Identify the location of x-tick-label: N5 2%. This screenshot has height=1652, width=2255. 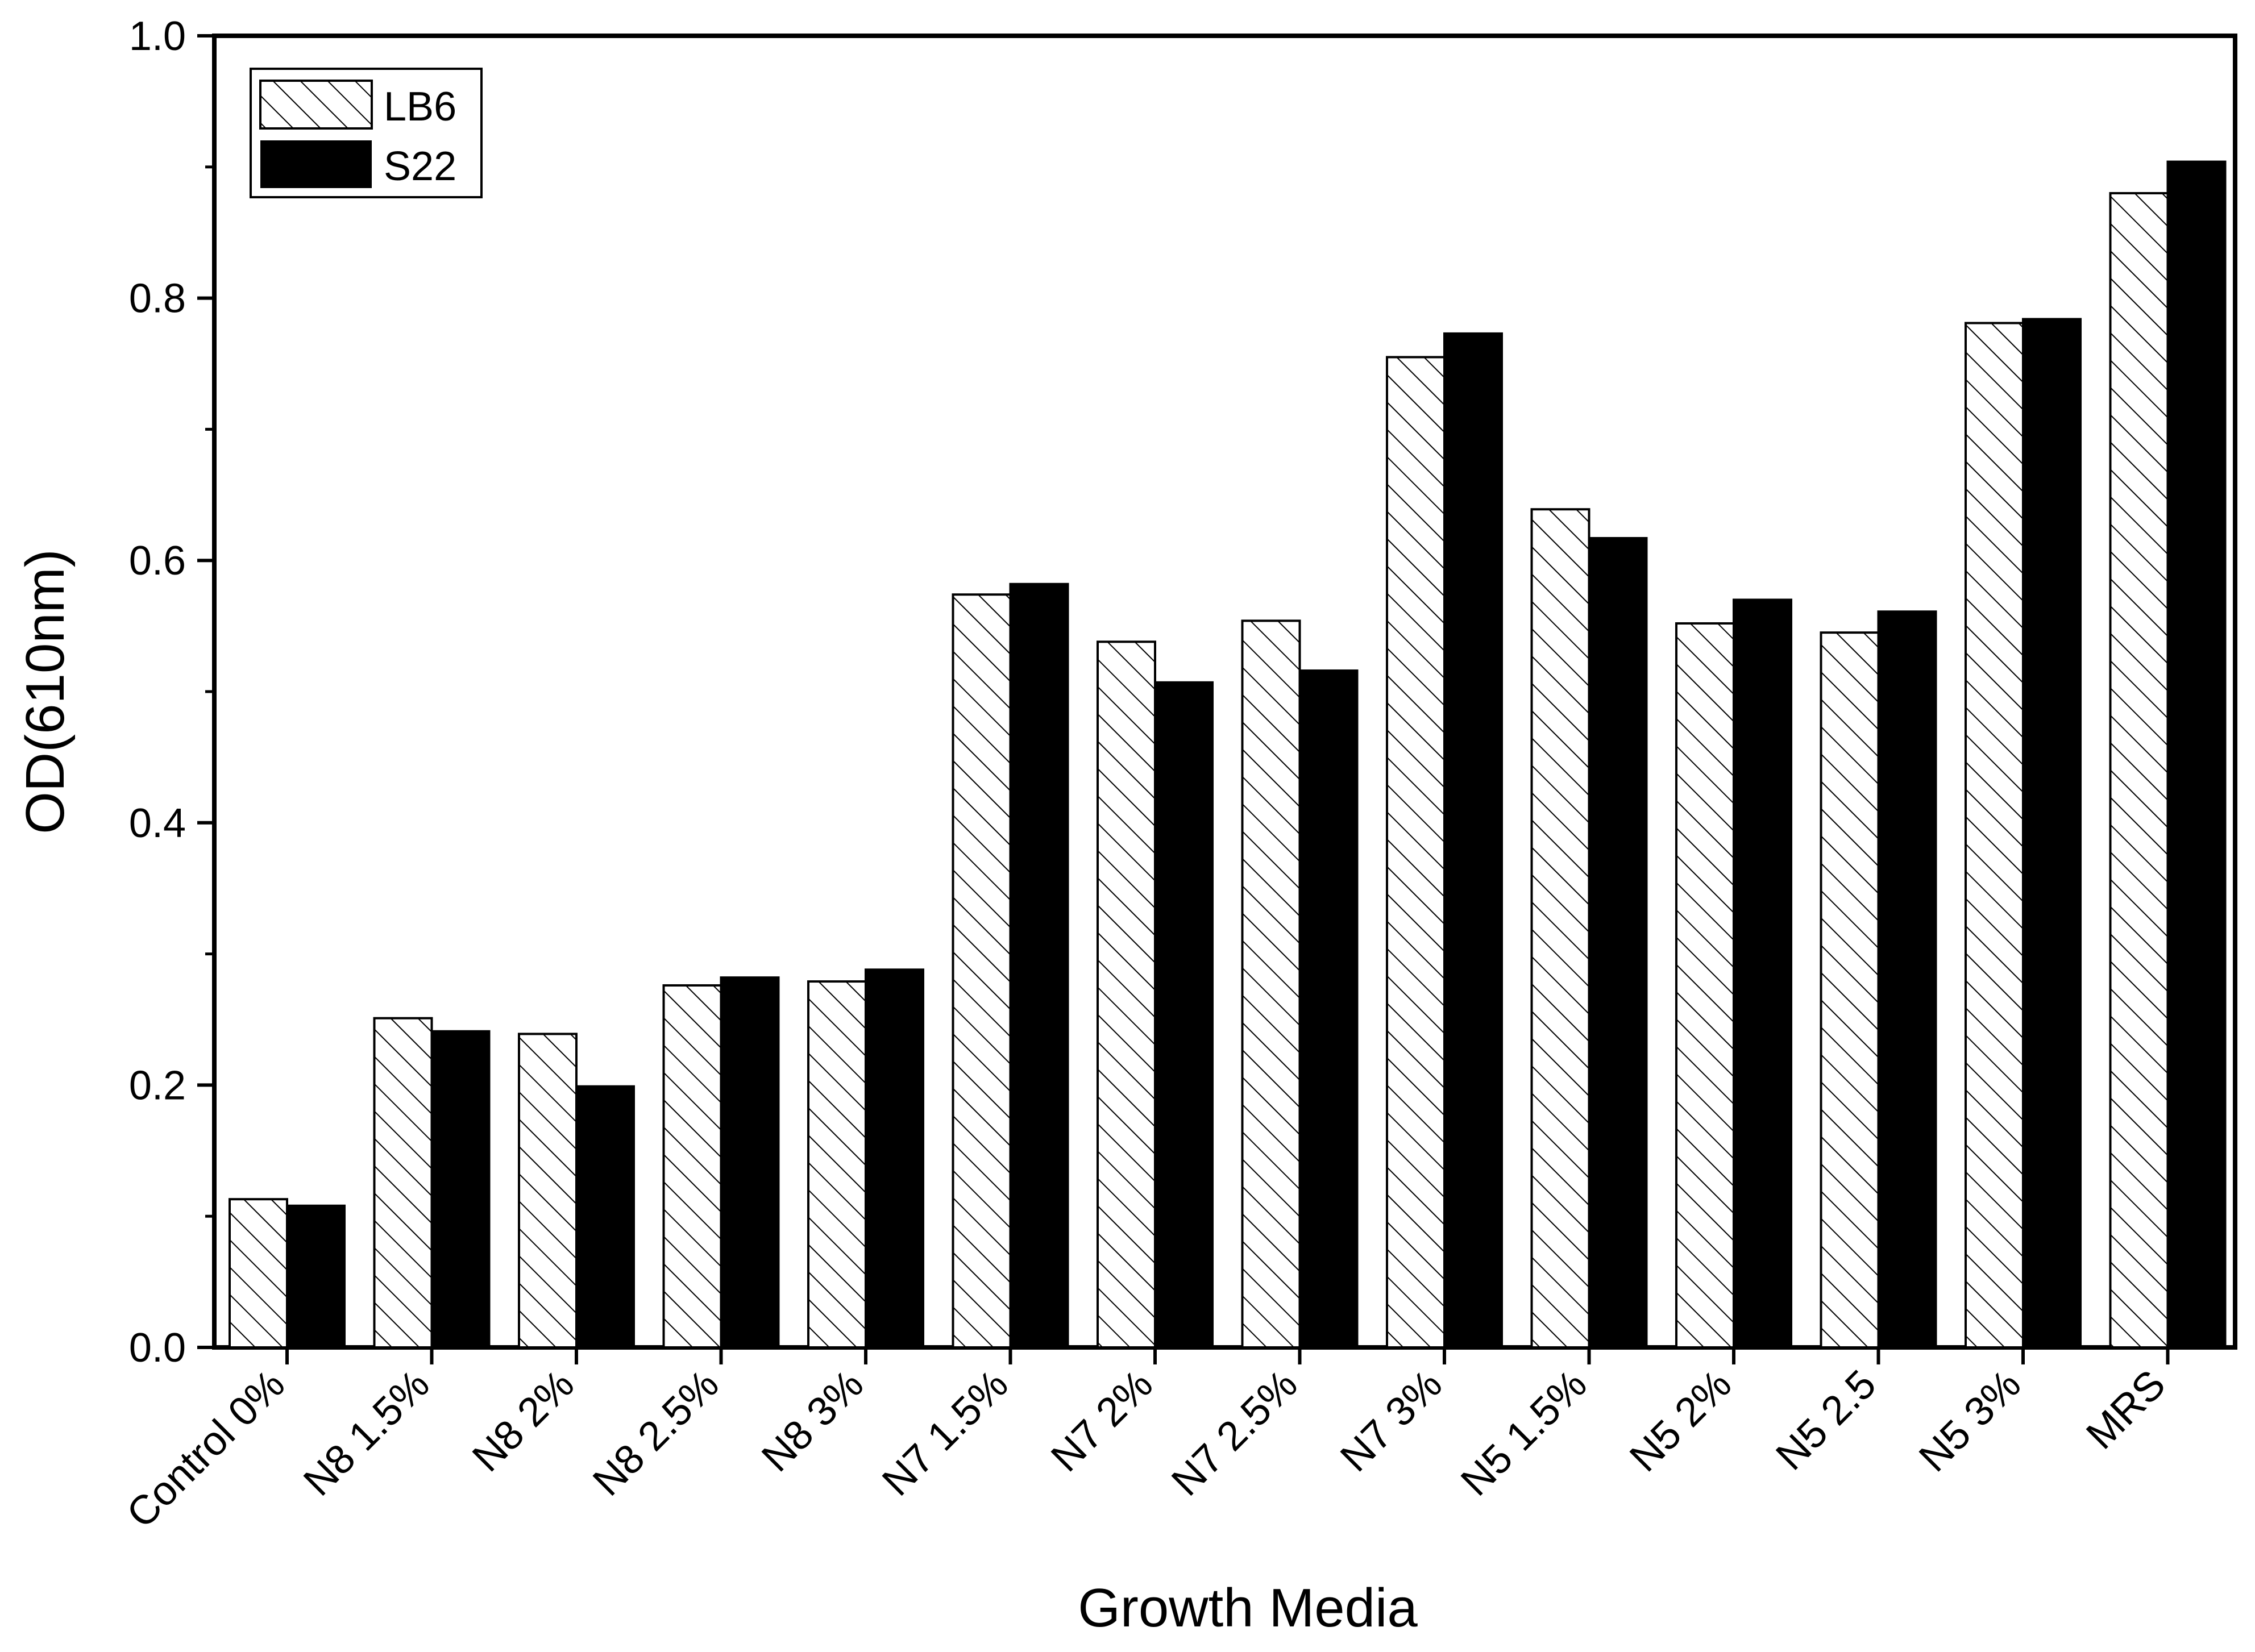
(1680, 1421).